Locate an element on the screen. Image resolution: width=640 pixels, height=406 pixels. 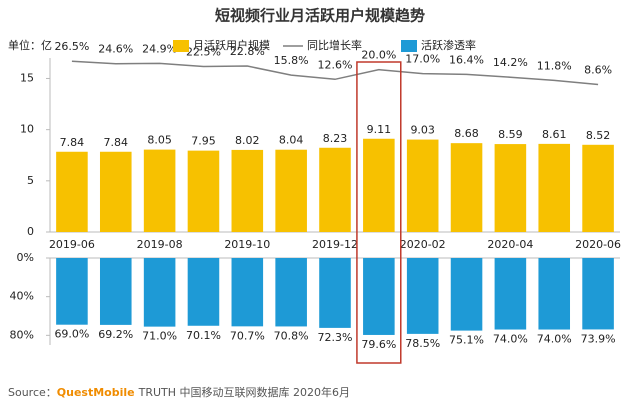
chart-title: 短视频行业月活跃用户规模趋势 is located at coordinates (320, 16).